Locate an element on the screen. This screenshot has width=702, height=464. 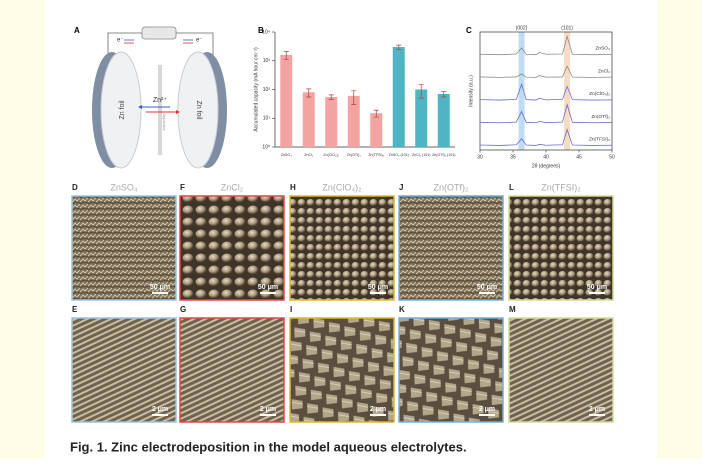
x-axis-label: 2θ (degrees) is located at coordinates (546, 166).